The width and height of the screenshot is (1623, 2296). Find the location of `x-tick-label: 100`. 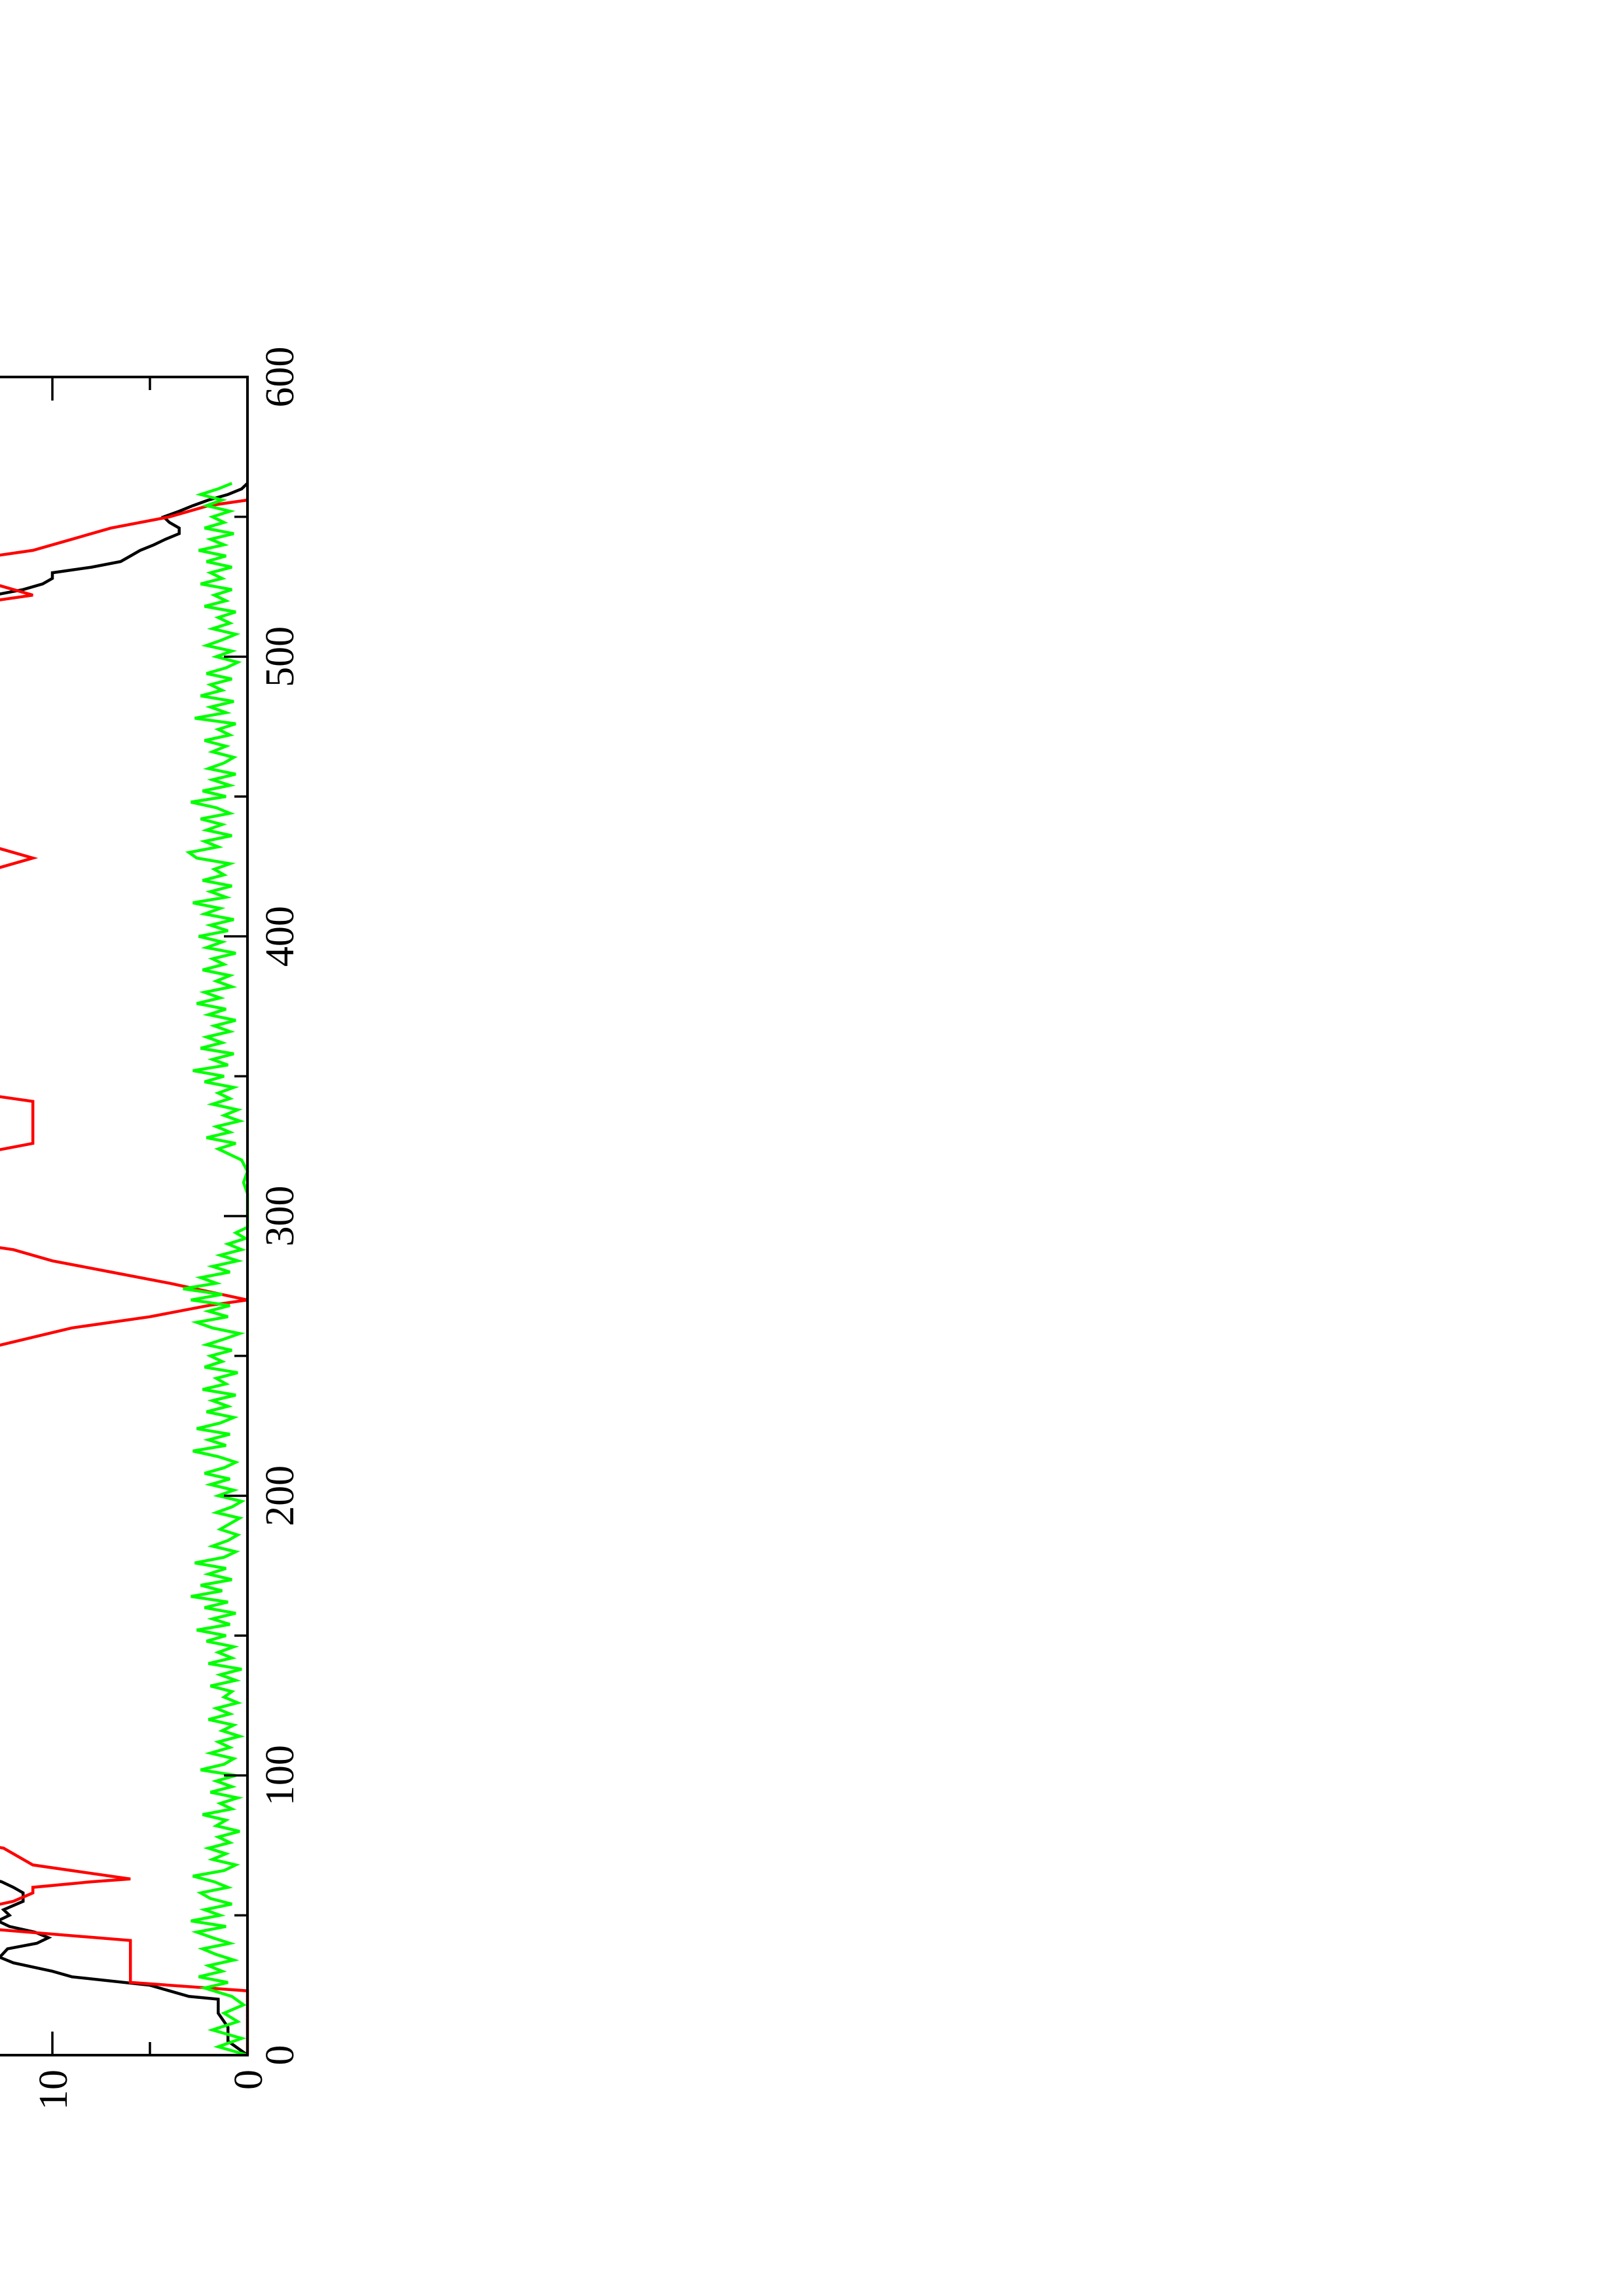

x-tick-label: 100 is located at coordinates (280, 1775).